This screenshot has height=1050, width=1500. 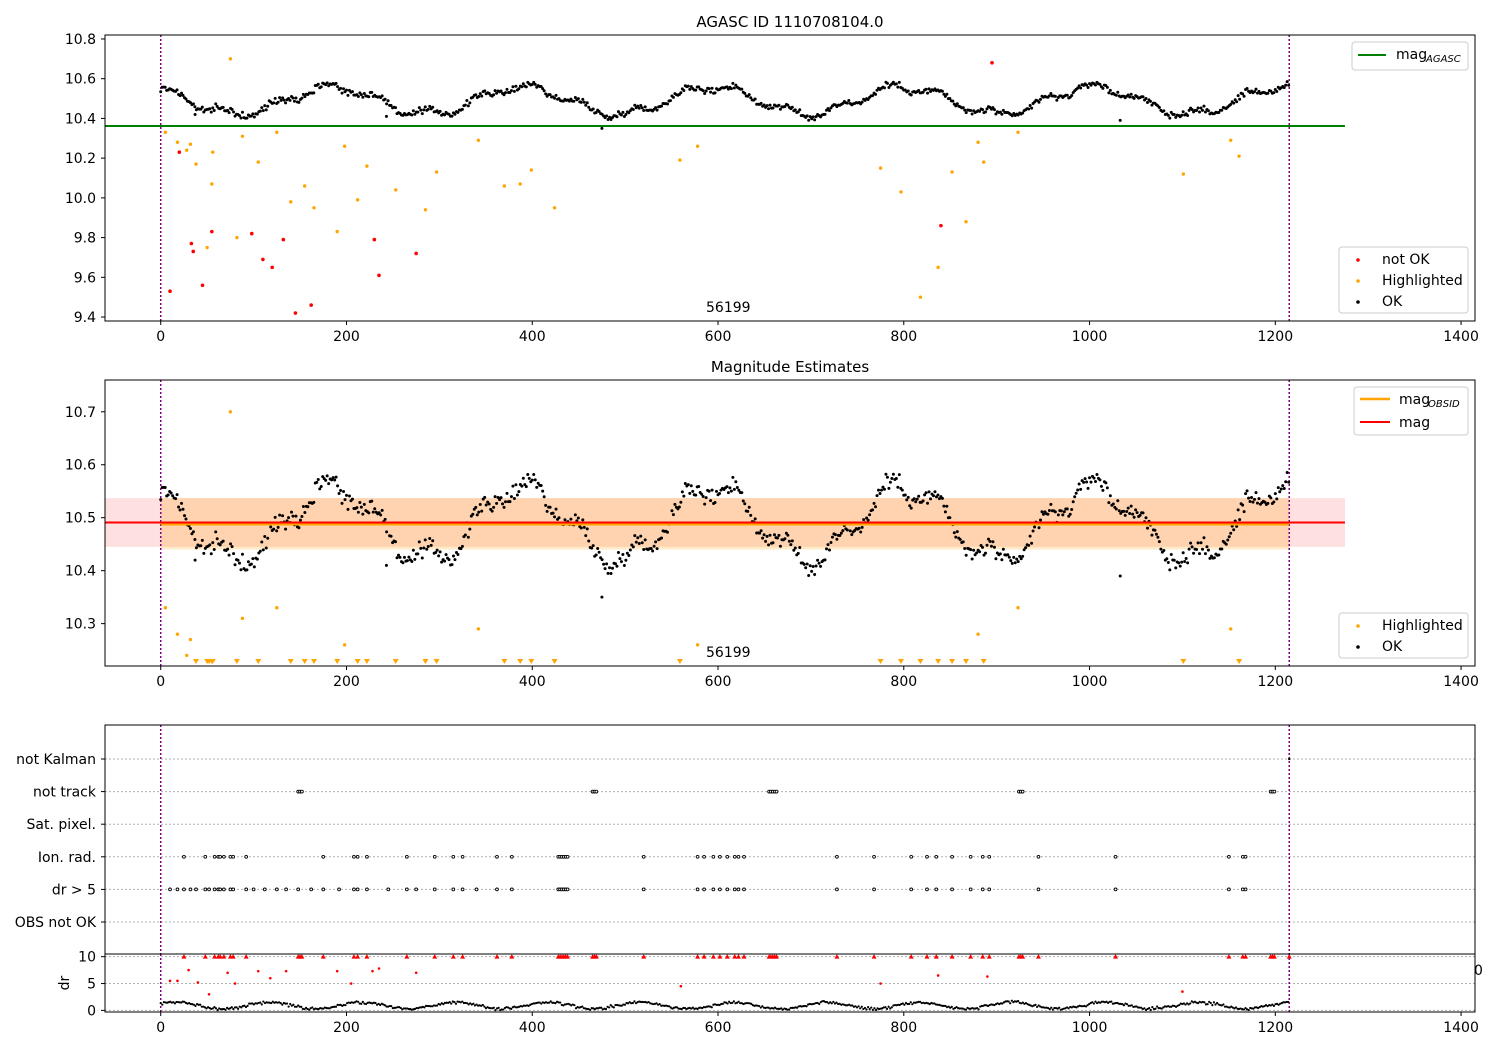 I want to click on legend-mag-label: mag, so click(x=1414, y=423).